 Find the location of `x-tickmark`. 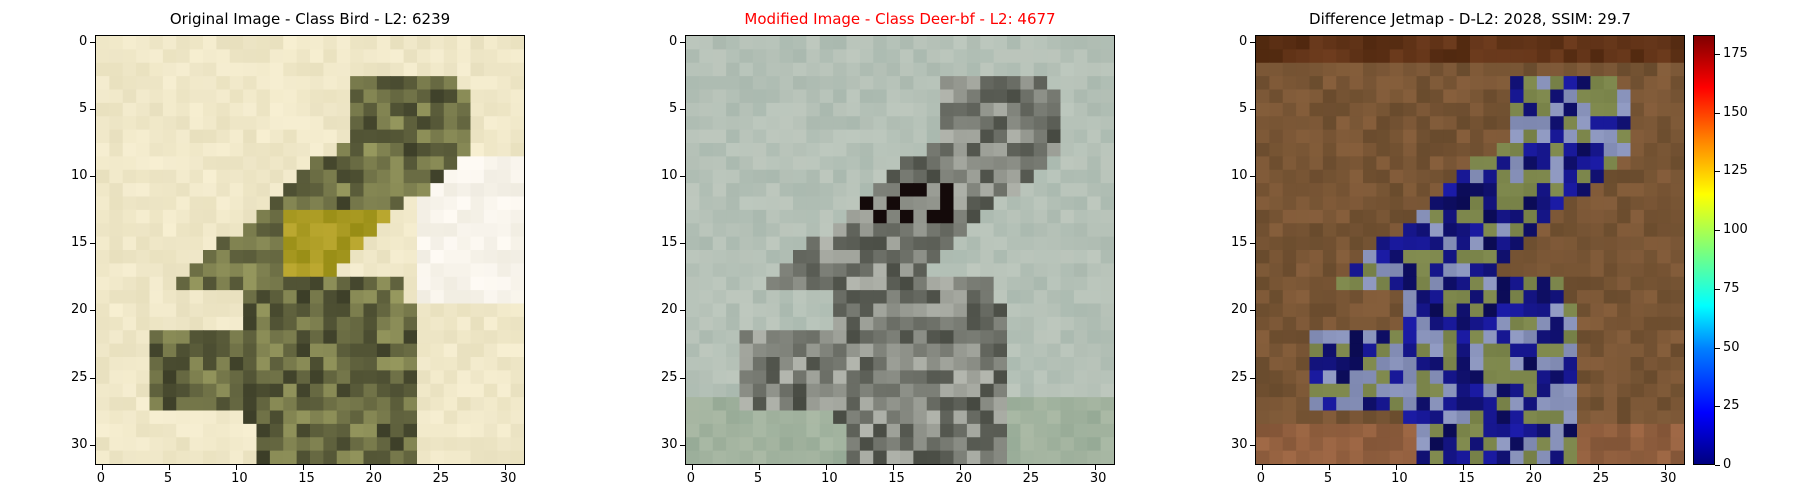

x-tickmark is located at coordinates (1665, 467).